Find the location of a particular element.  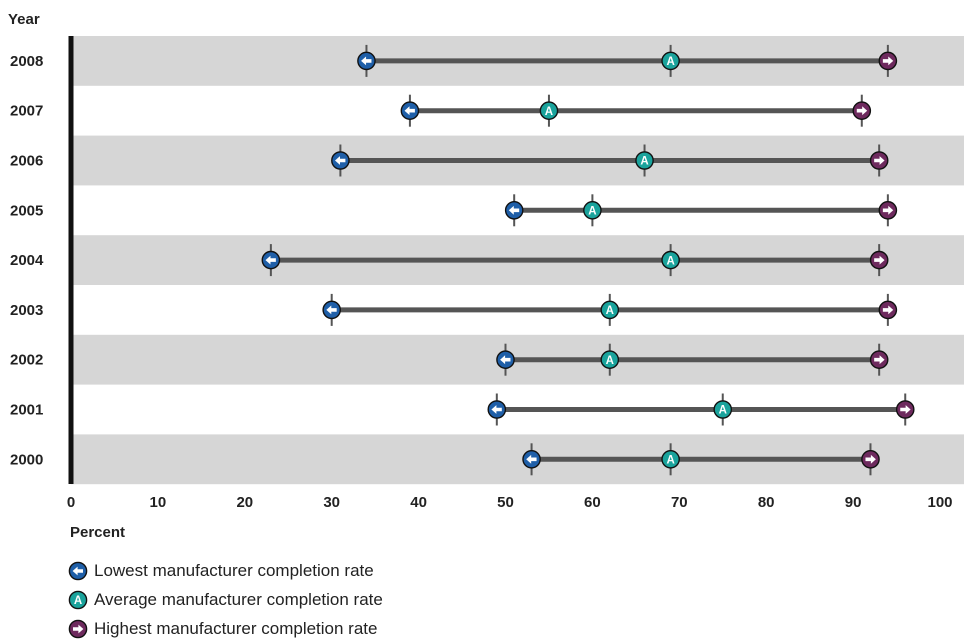

y-tick-label: 2000 is located at coordinates (26, 459).